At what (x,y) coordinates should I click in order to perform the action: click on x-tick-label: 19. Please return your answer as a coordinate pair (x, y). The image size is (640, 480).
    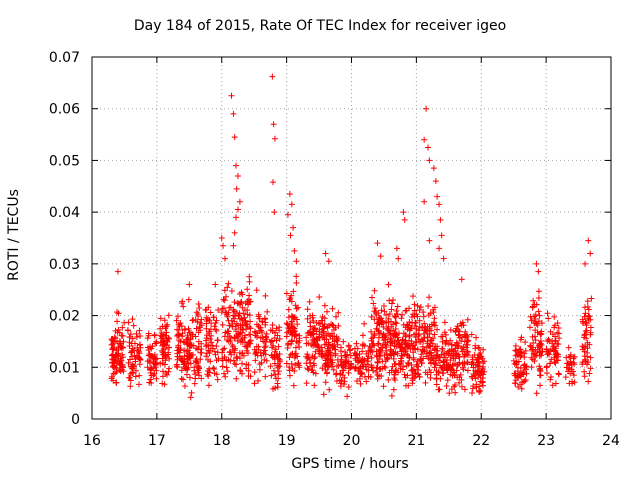
    Looking at the image, I should click on (287, 441).